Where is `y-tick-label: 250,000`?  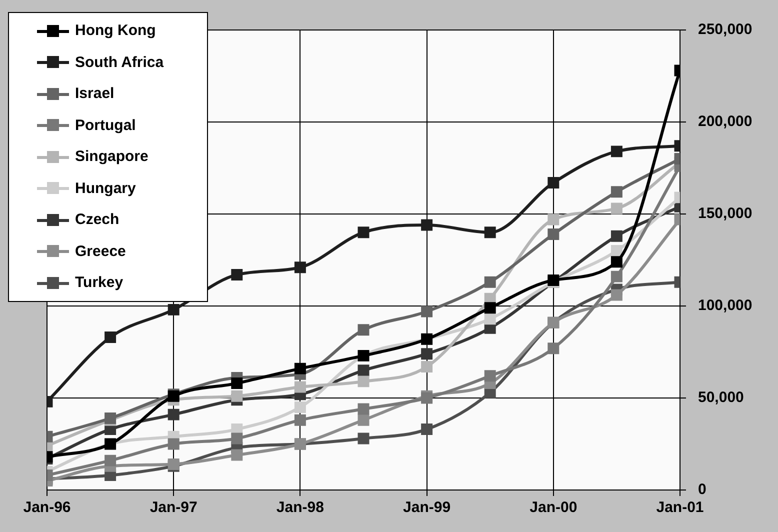 y-tick-label: 250,000 is located at coordinates (725, 29).